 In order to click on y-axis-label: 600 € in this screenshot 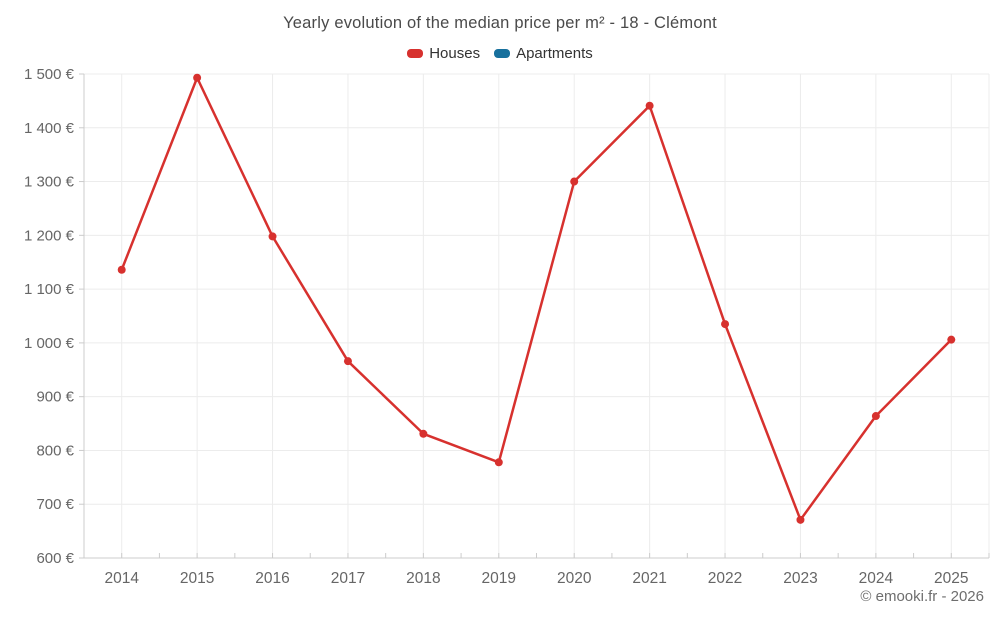, I will do `click(55, 558)`.